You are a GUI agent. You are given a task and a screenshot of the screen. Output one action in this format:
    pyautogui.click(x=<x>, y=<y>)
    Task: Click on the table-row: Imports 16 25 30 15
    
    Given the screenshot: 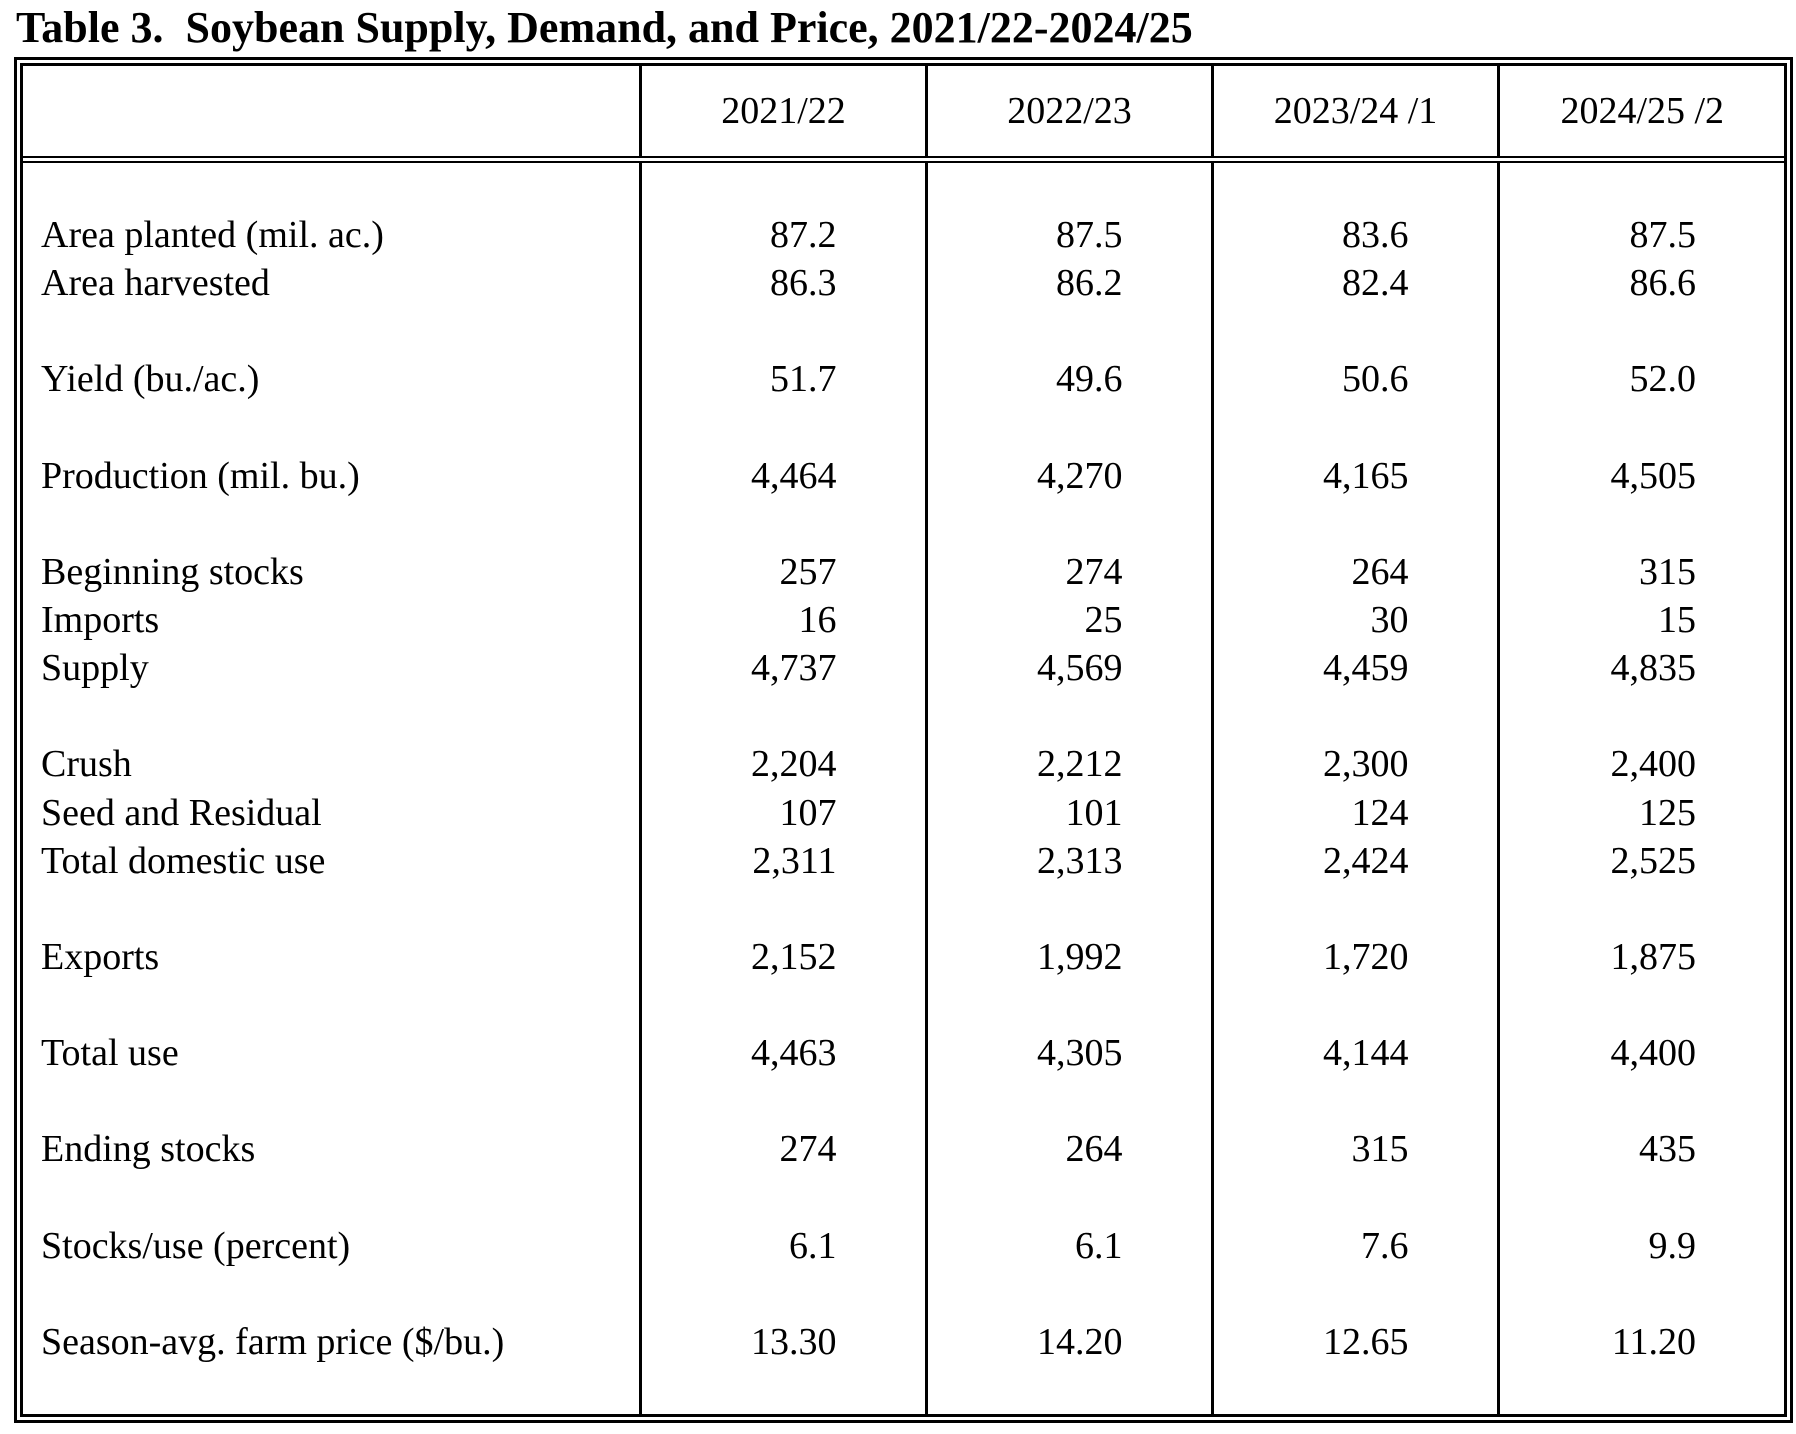 What is the action you would take?
    pyautogui.click(x=903, y=620)
    